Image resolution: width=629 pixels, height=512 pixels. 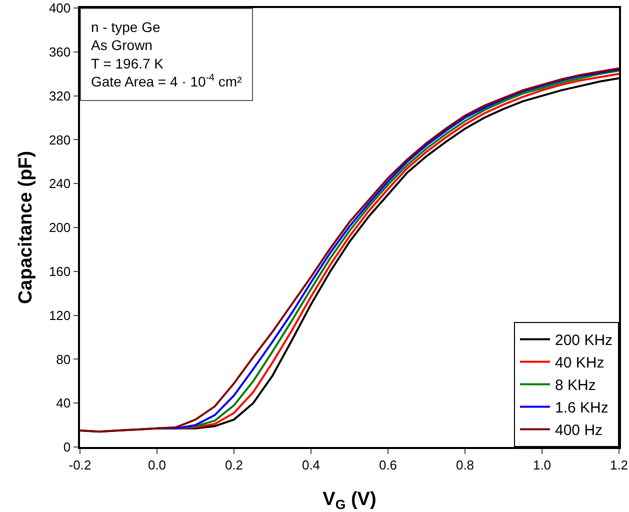 What do you see at coordinates (575, 385) in the screenshot?
I see `legend-label: 8 KHz` at bounding box center [575, 385].